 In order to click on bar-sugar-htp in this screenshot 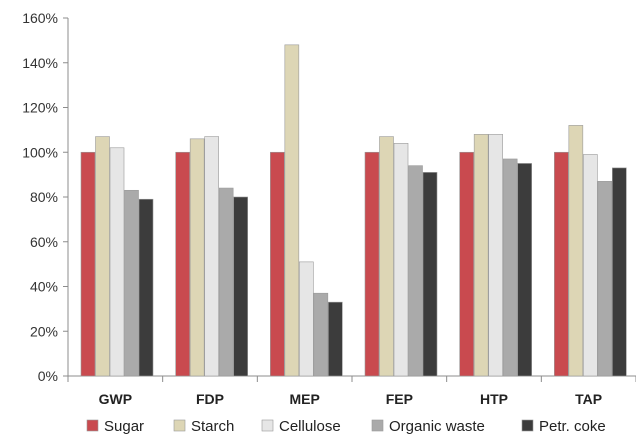, I will do `click(466, 264)`.